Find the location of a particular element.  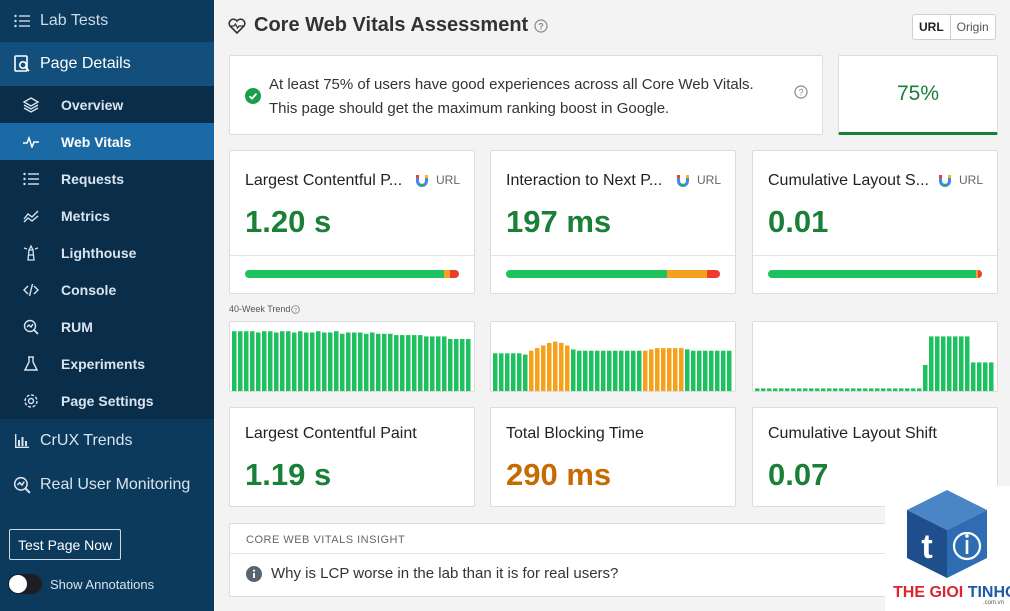

list-icon is located at coordinates (31, 179).